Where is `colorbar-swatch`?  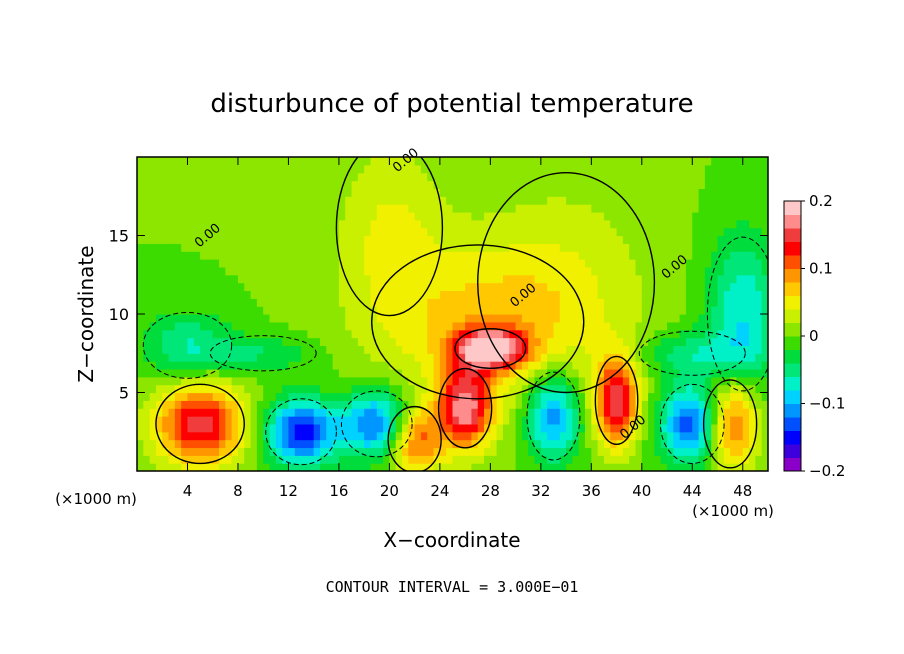
colorbar-swatch is located at coordinates (792, 316).